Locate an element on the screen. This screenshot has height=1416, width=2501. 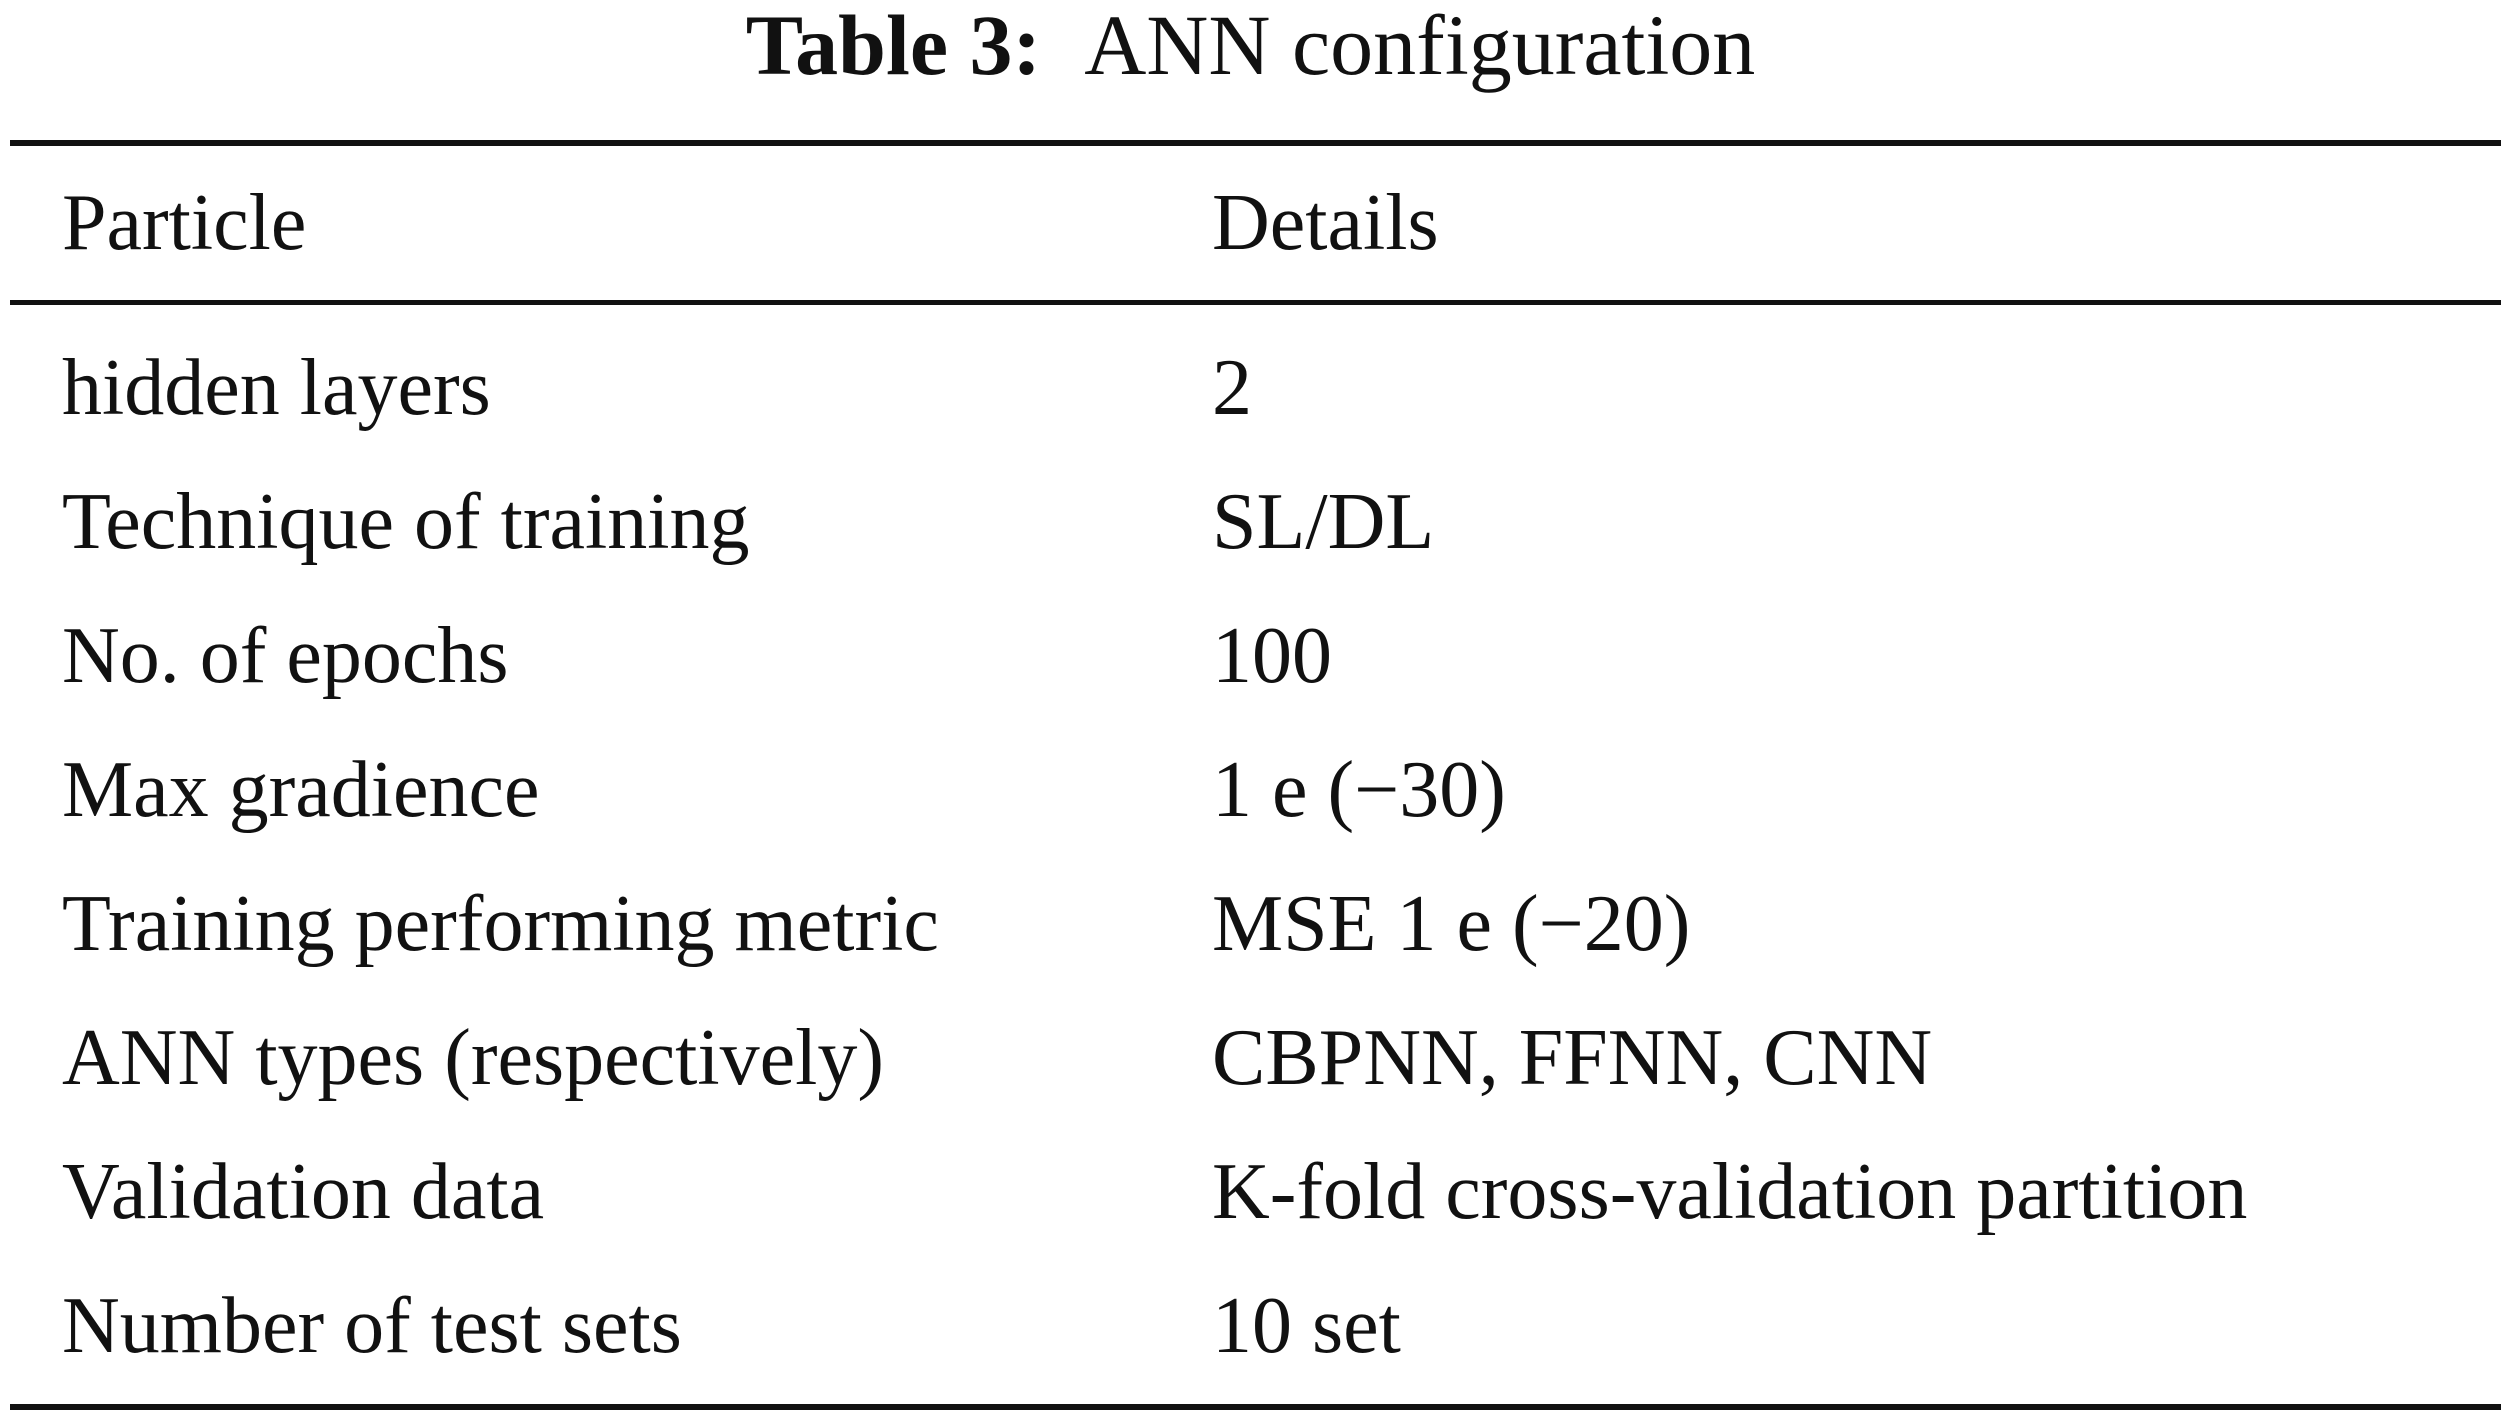
table-header-row: Particle Details is located at coordinates (1250, 223).